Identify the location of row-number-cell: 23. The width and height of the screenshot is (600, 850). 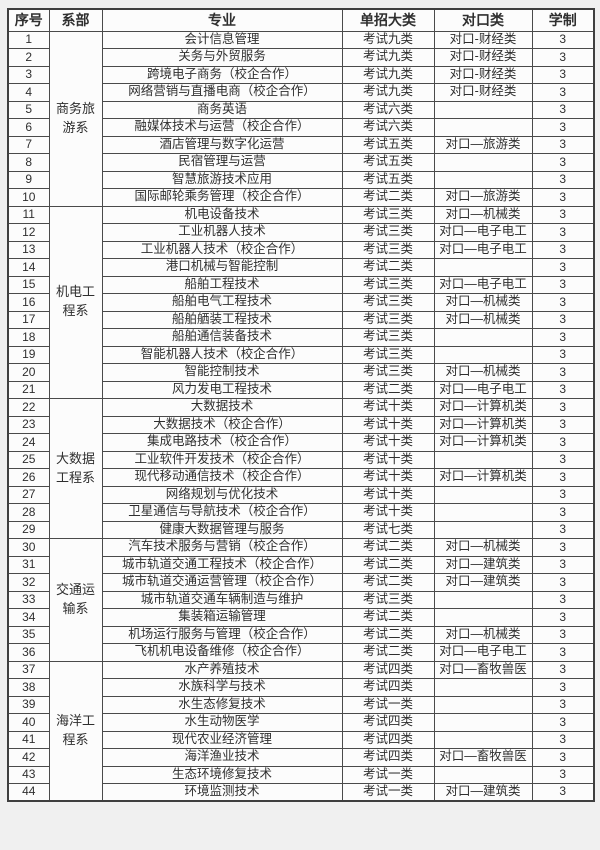
(28, 424).